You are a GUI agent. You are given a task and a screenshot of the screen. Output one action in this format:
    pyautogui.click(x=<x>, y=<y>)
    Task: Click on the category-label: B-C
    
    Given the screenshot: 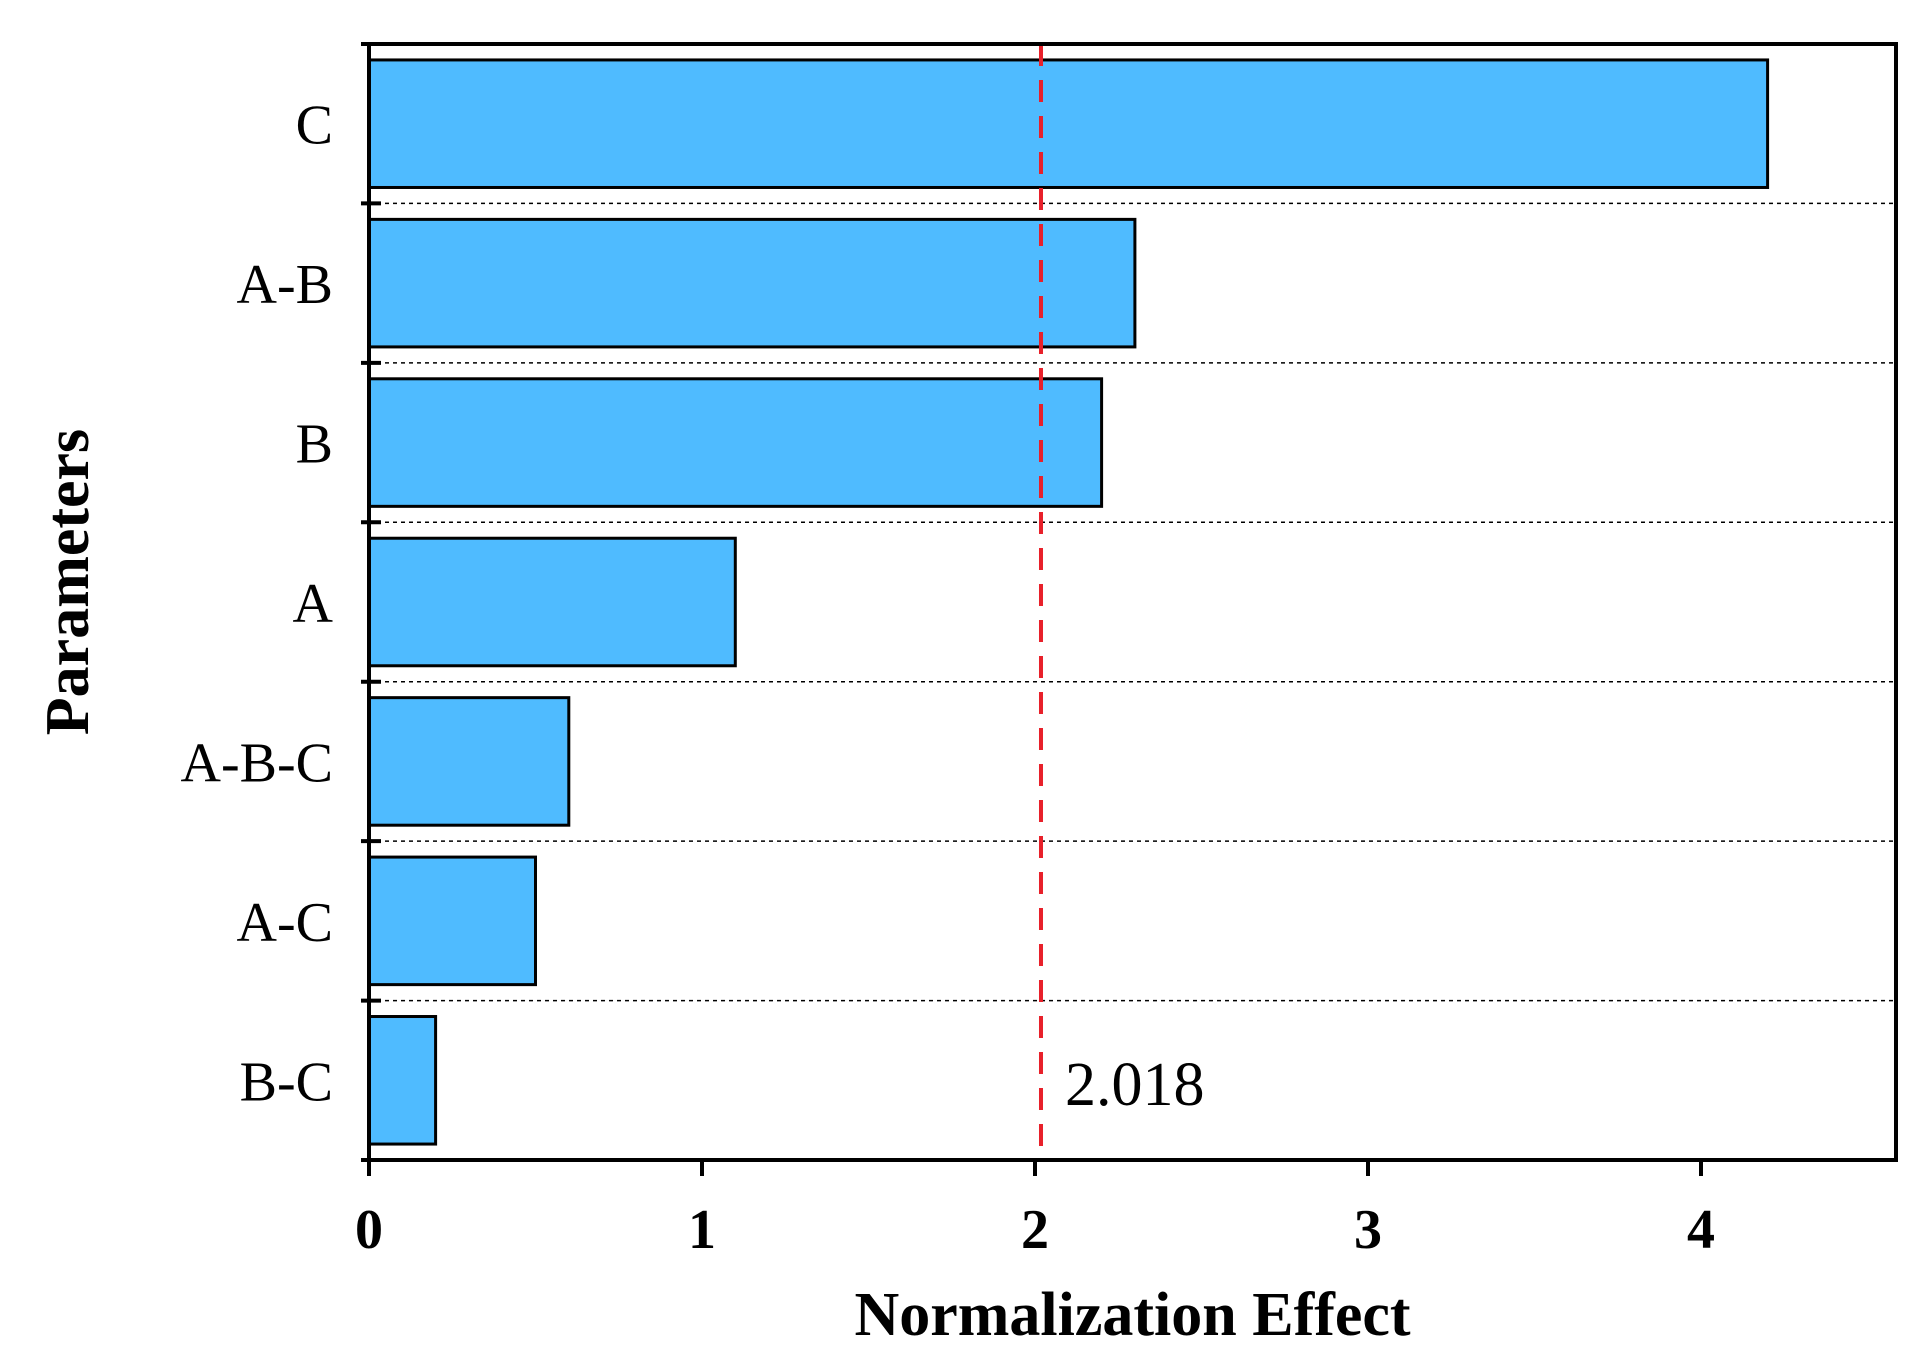 What is the action you would take?
    pyautogui.click(x=286, y=1082)
    